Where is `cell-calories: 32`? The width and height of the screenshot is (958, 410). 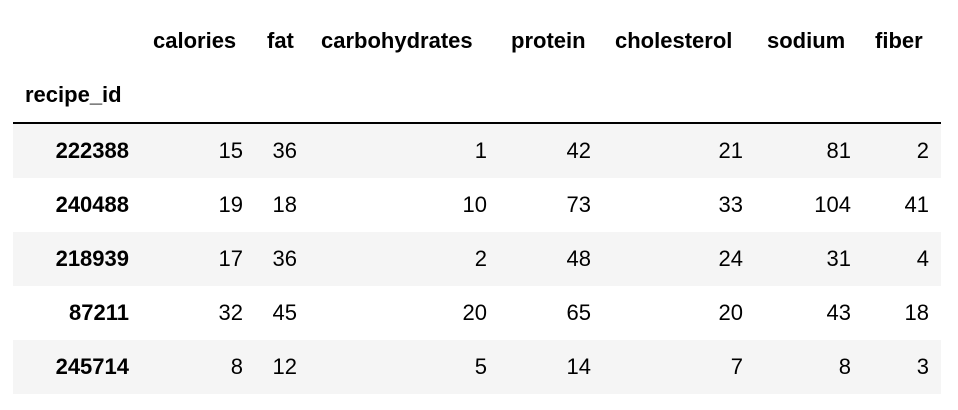 cell-calories: 32 is located at coordinates (230, 312).